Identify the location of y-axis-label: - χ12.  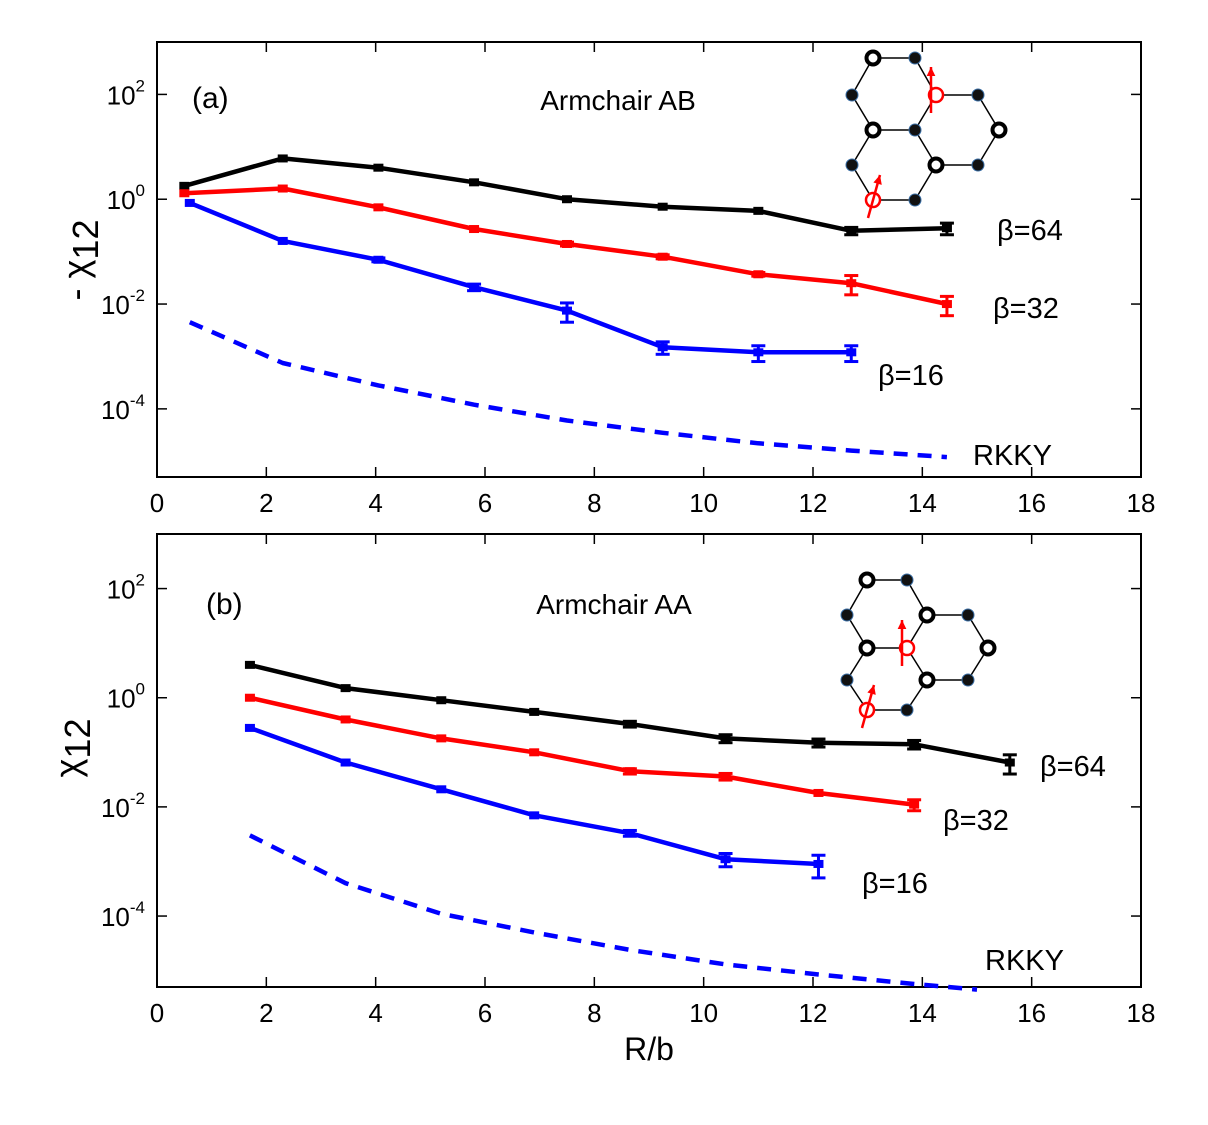
(80, 260).